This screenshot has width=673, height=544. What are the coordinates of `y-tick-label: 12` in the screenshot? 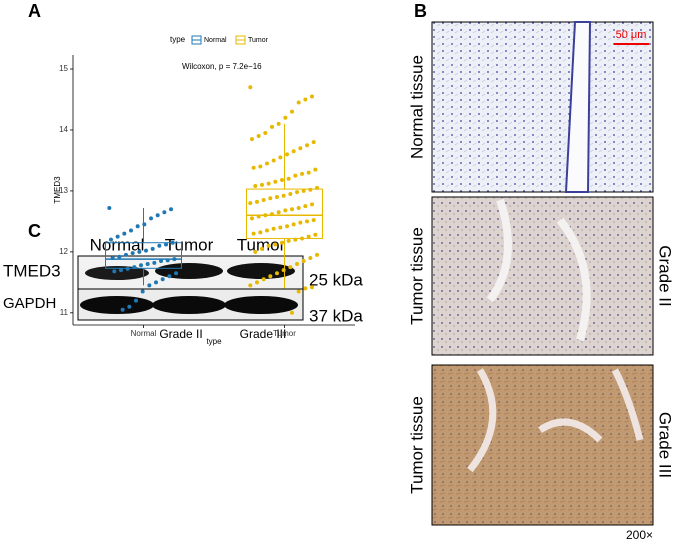 It's located at (63, 251).